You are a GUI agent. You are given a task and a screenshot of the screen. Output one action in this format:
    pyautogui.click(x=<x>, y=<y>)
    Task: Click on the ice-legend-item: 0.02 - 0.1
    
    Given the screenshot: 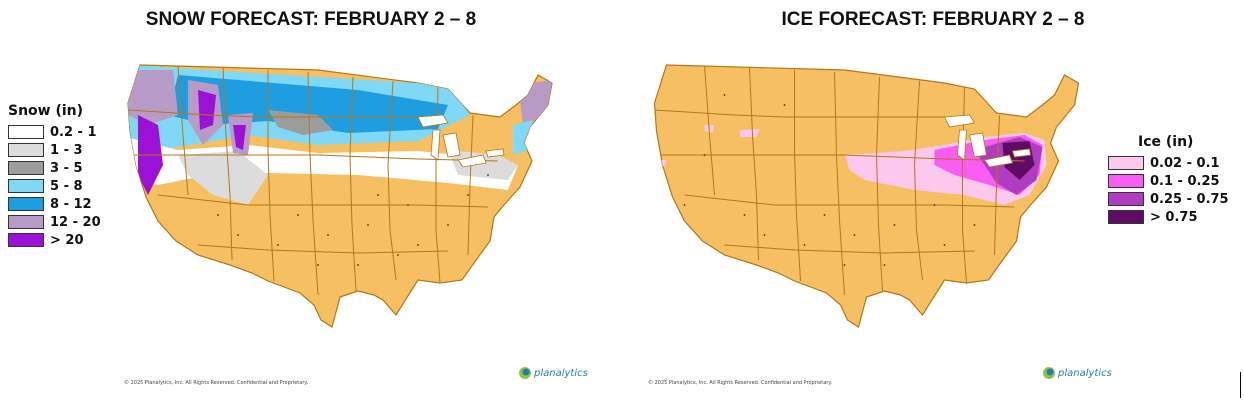 What is the action you would take?
    pyautogui.click(x=1168, y=163)
    